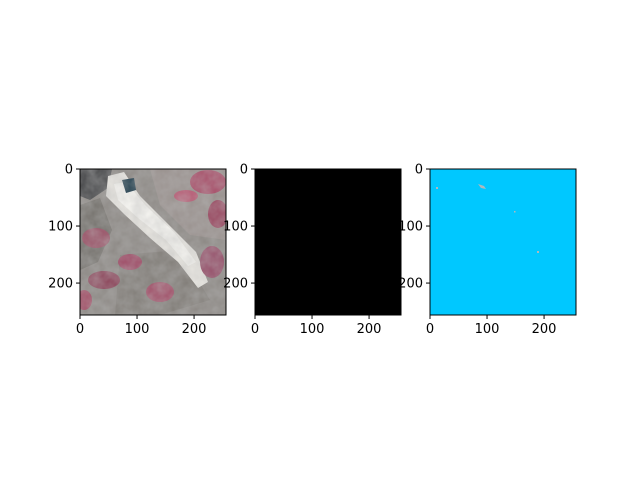  I want to click on black-mask-image, so click(328, 242).